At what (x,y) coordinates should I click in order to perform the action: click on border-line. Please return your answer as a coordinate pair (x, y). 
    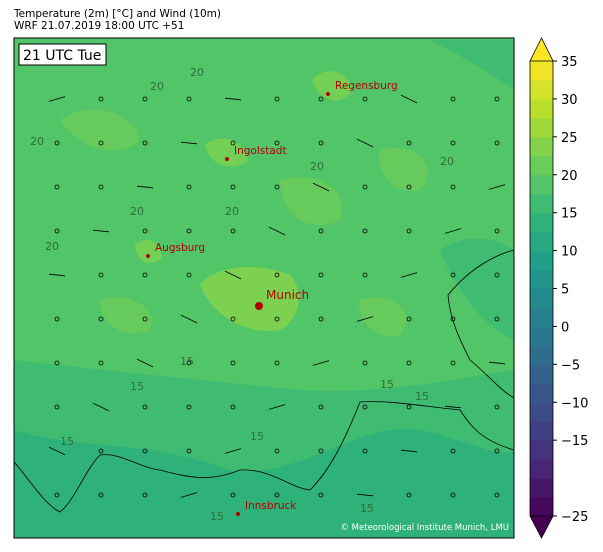
    Looking at the image, I should click on (480, 324).